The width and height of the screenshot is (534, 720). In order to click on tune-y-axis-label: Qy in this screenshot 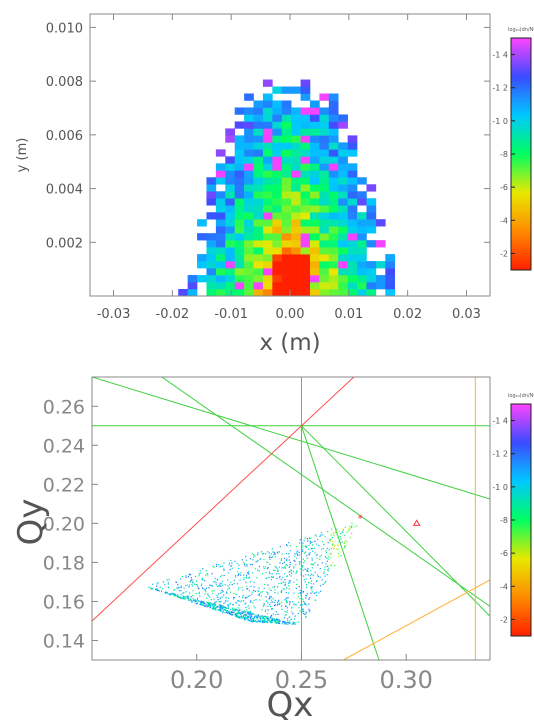, I will do `click(31, 522)`.